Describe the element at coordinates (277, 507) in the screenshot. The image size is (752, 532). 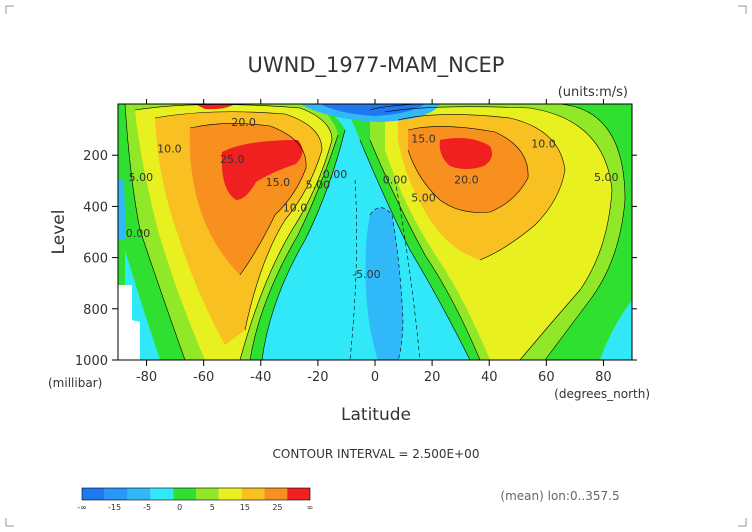
I see `colorbar-label: 25` at that location.